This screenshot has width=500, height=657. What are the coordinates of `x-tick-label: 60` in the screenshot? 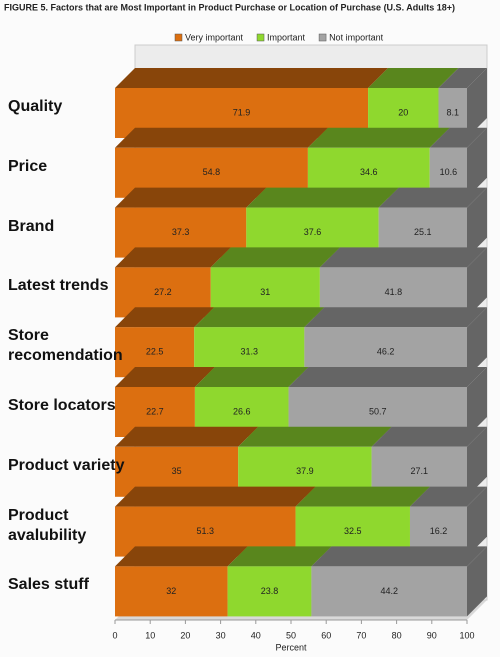 It's located at (326, 635).